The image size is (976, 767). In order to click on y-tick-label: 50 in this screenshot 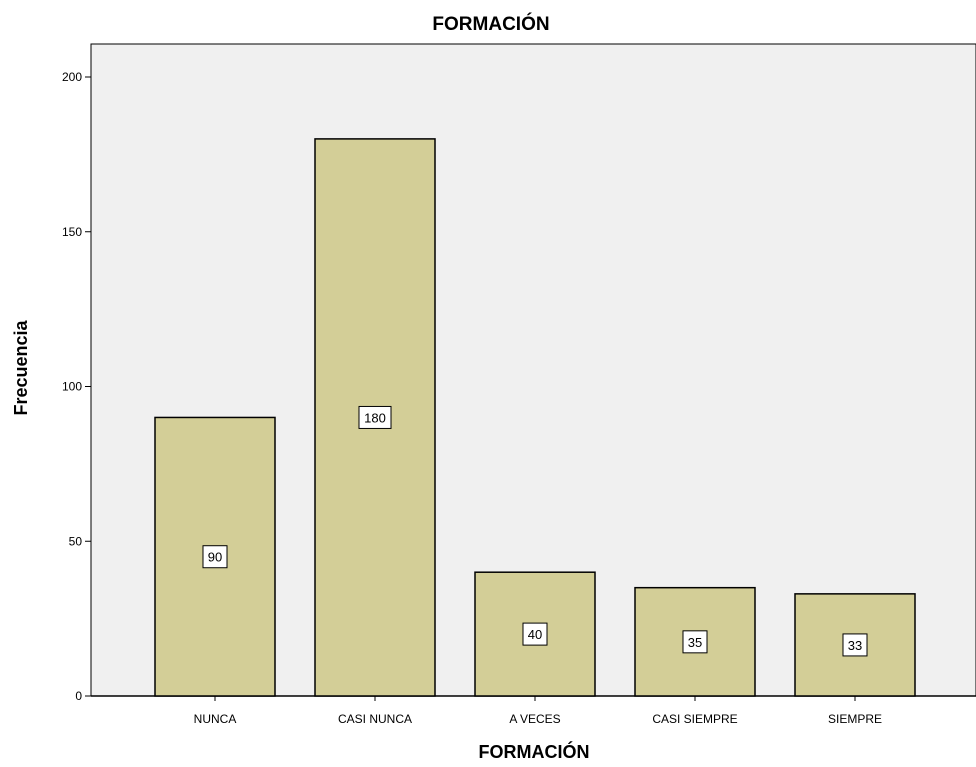, I will do `click(76, 541)`.